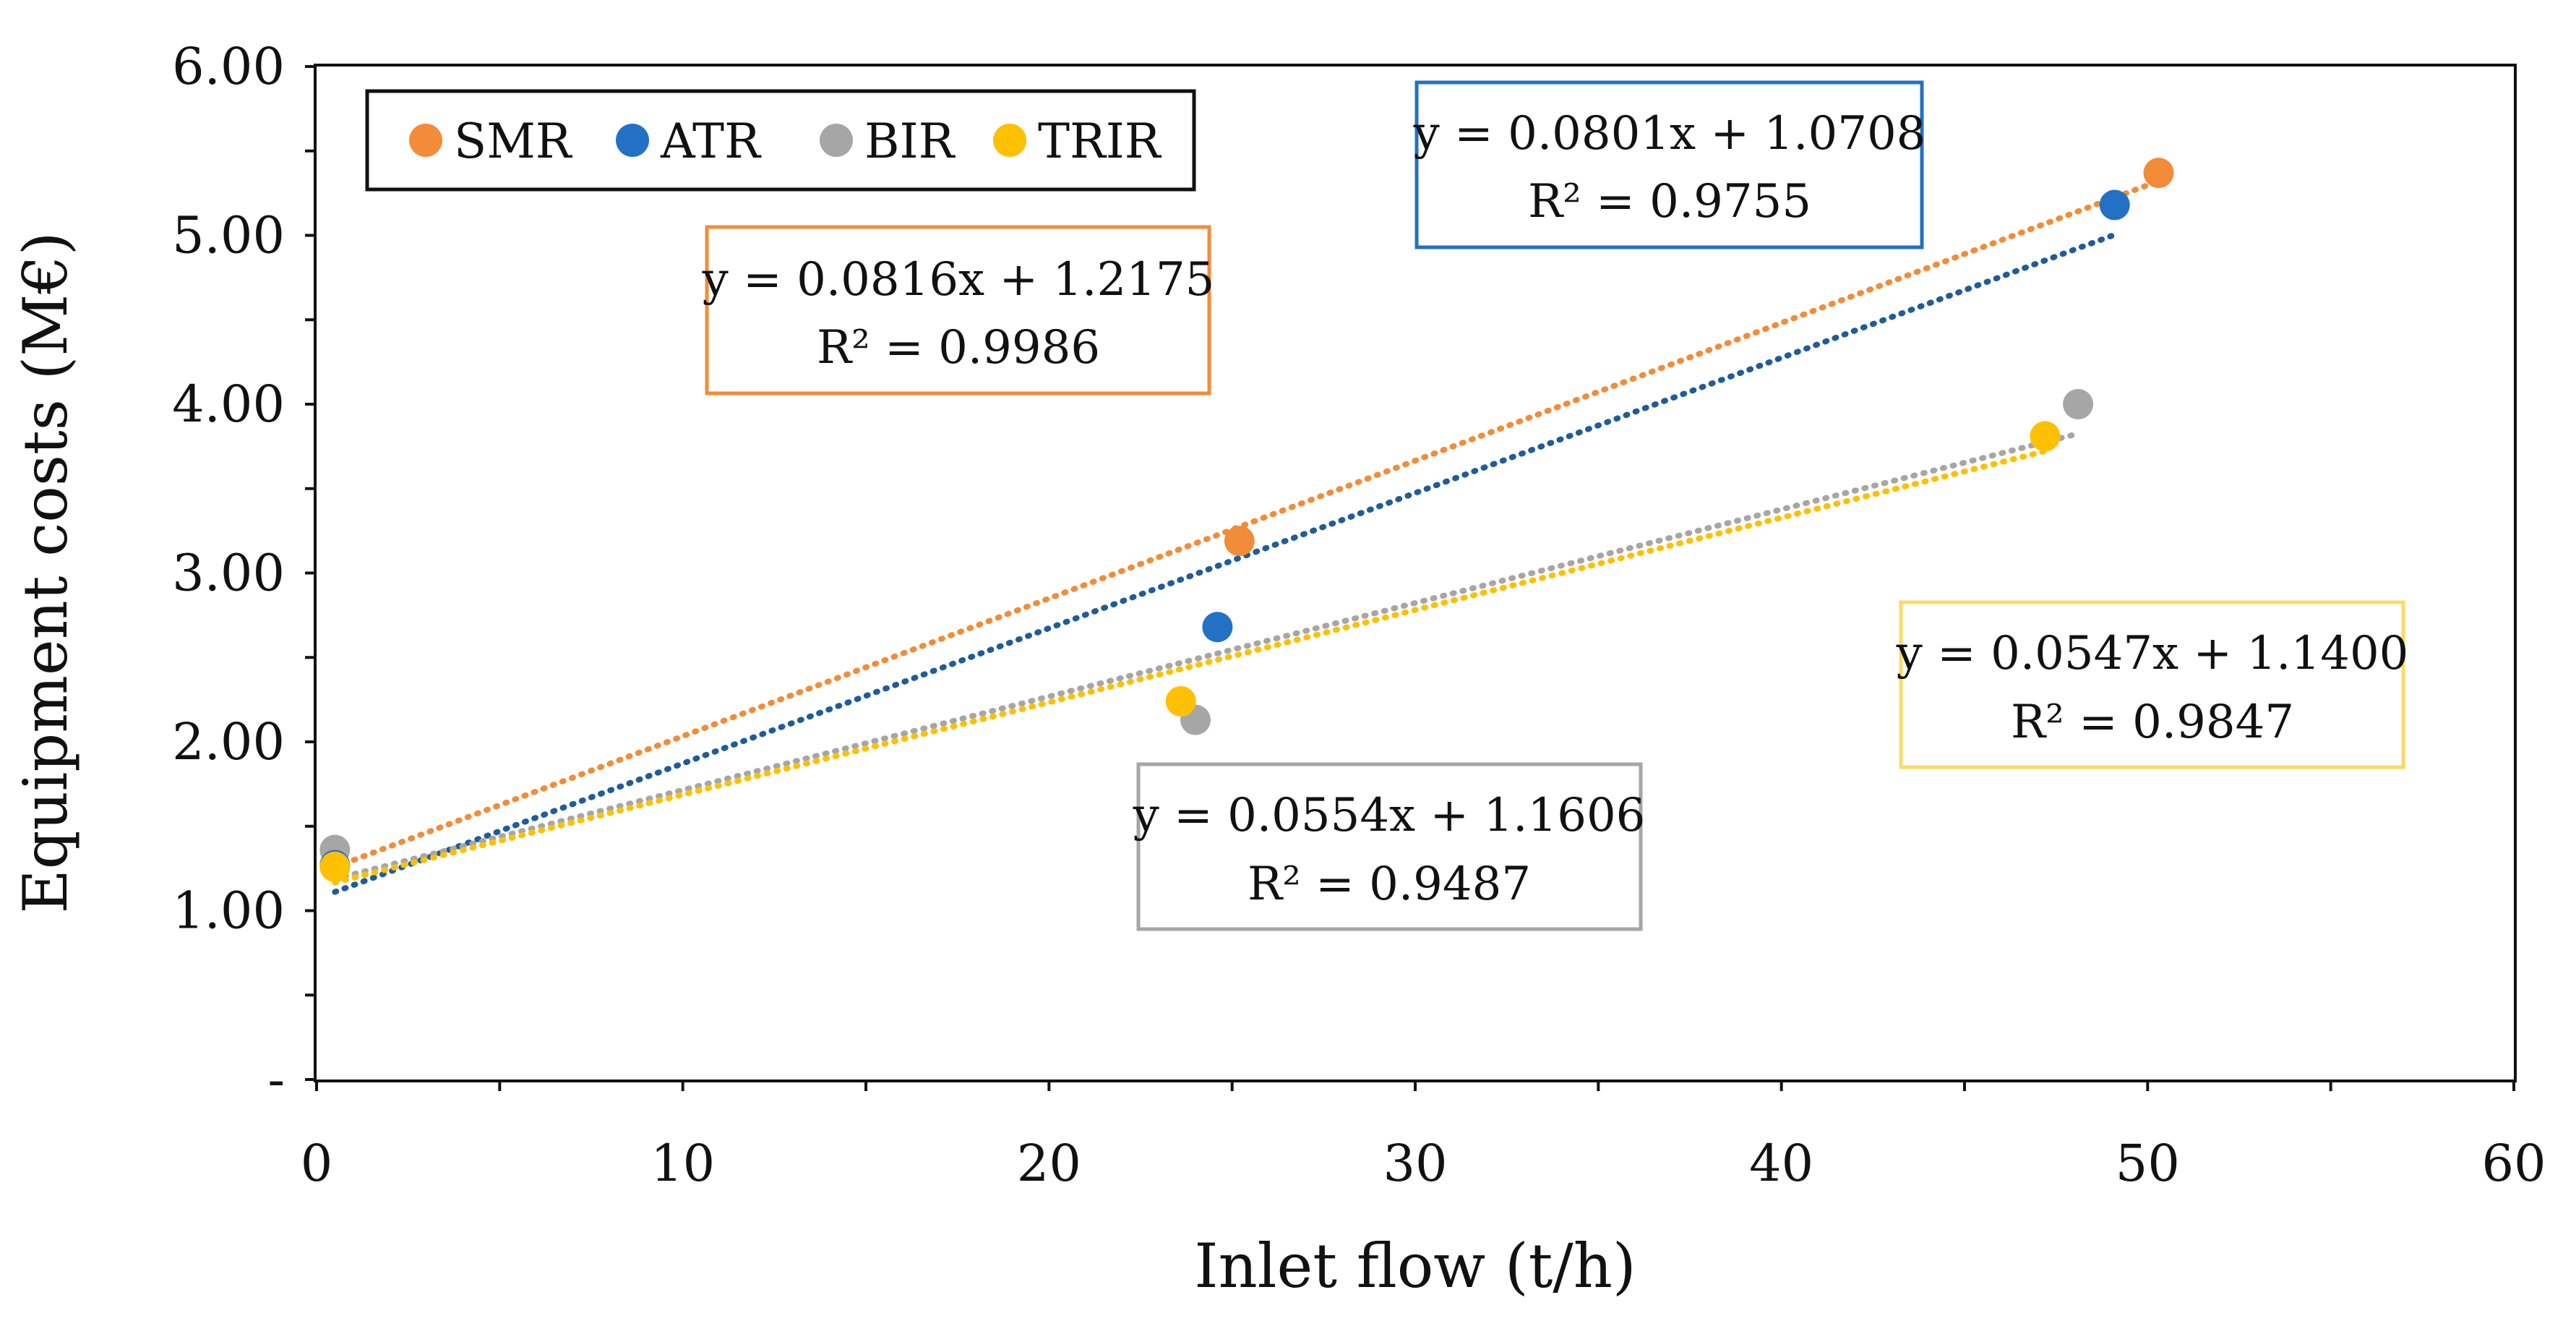  I want to click on equation-box-bir: y = 0.0554x + 1.1606 R² = 0.9487, so click(1389, 847).